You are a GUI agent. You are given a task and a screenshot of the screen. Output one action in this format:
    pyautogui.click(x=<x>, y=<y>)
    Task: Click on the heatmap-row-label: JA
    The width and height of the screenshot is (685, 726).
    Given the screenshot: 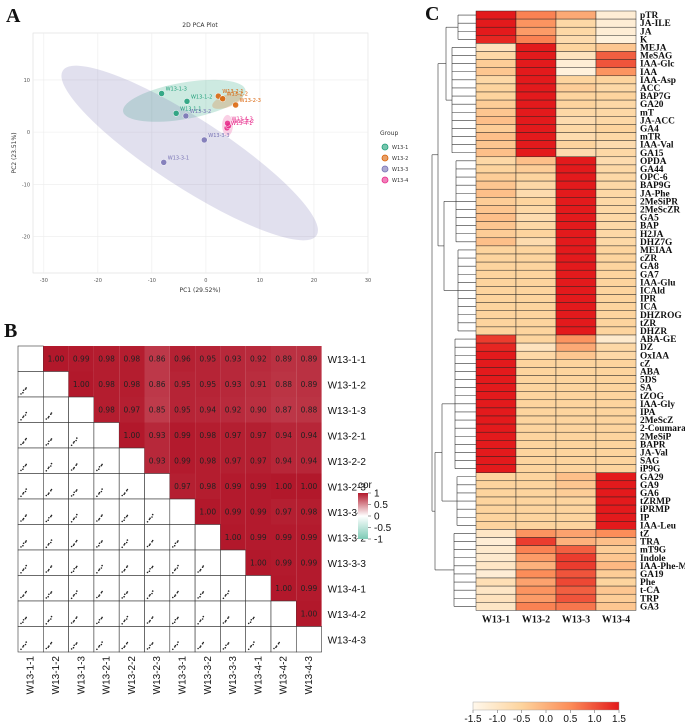 What is the action you would take?
    pyautogui.click(x=646, y=32)
    